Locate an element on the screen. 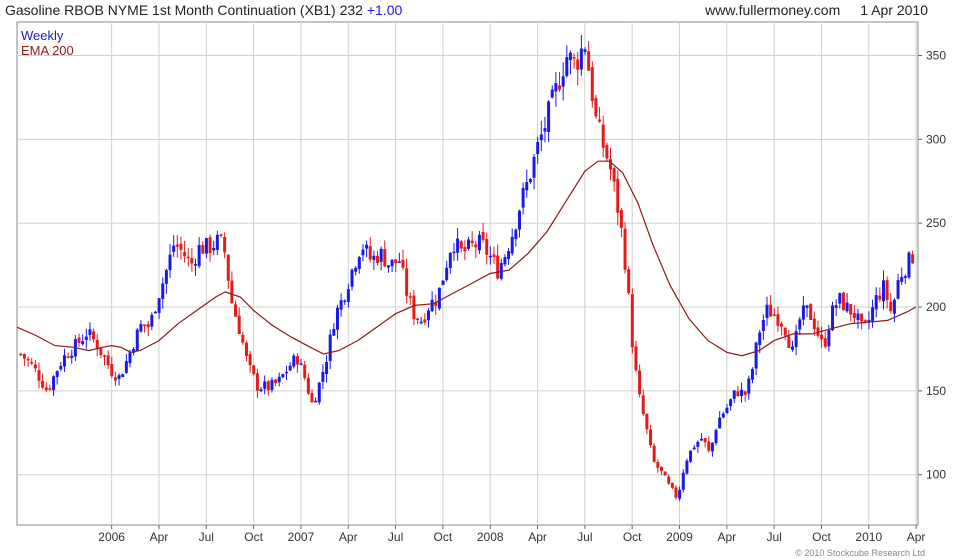 This screenshot has width=980, height=560. x-tick-label: Jul is located at coordinates (584, 537).